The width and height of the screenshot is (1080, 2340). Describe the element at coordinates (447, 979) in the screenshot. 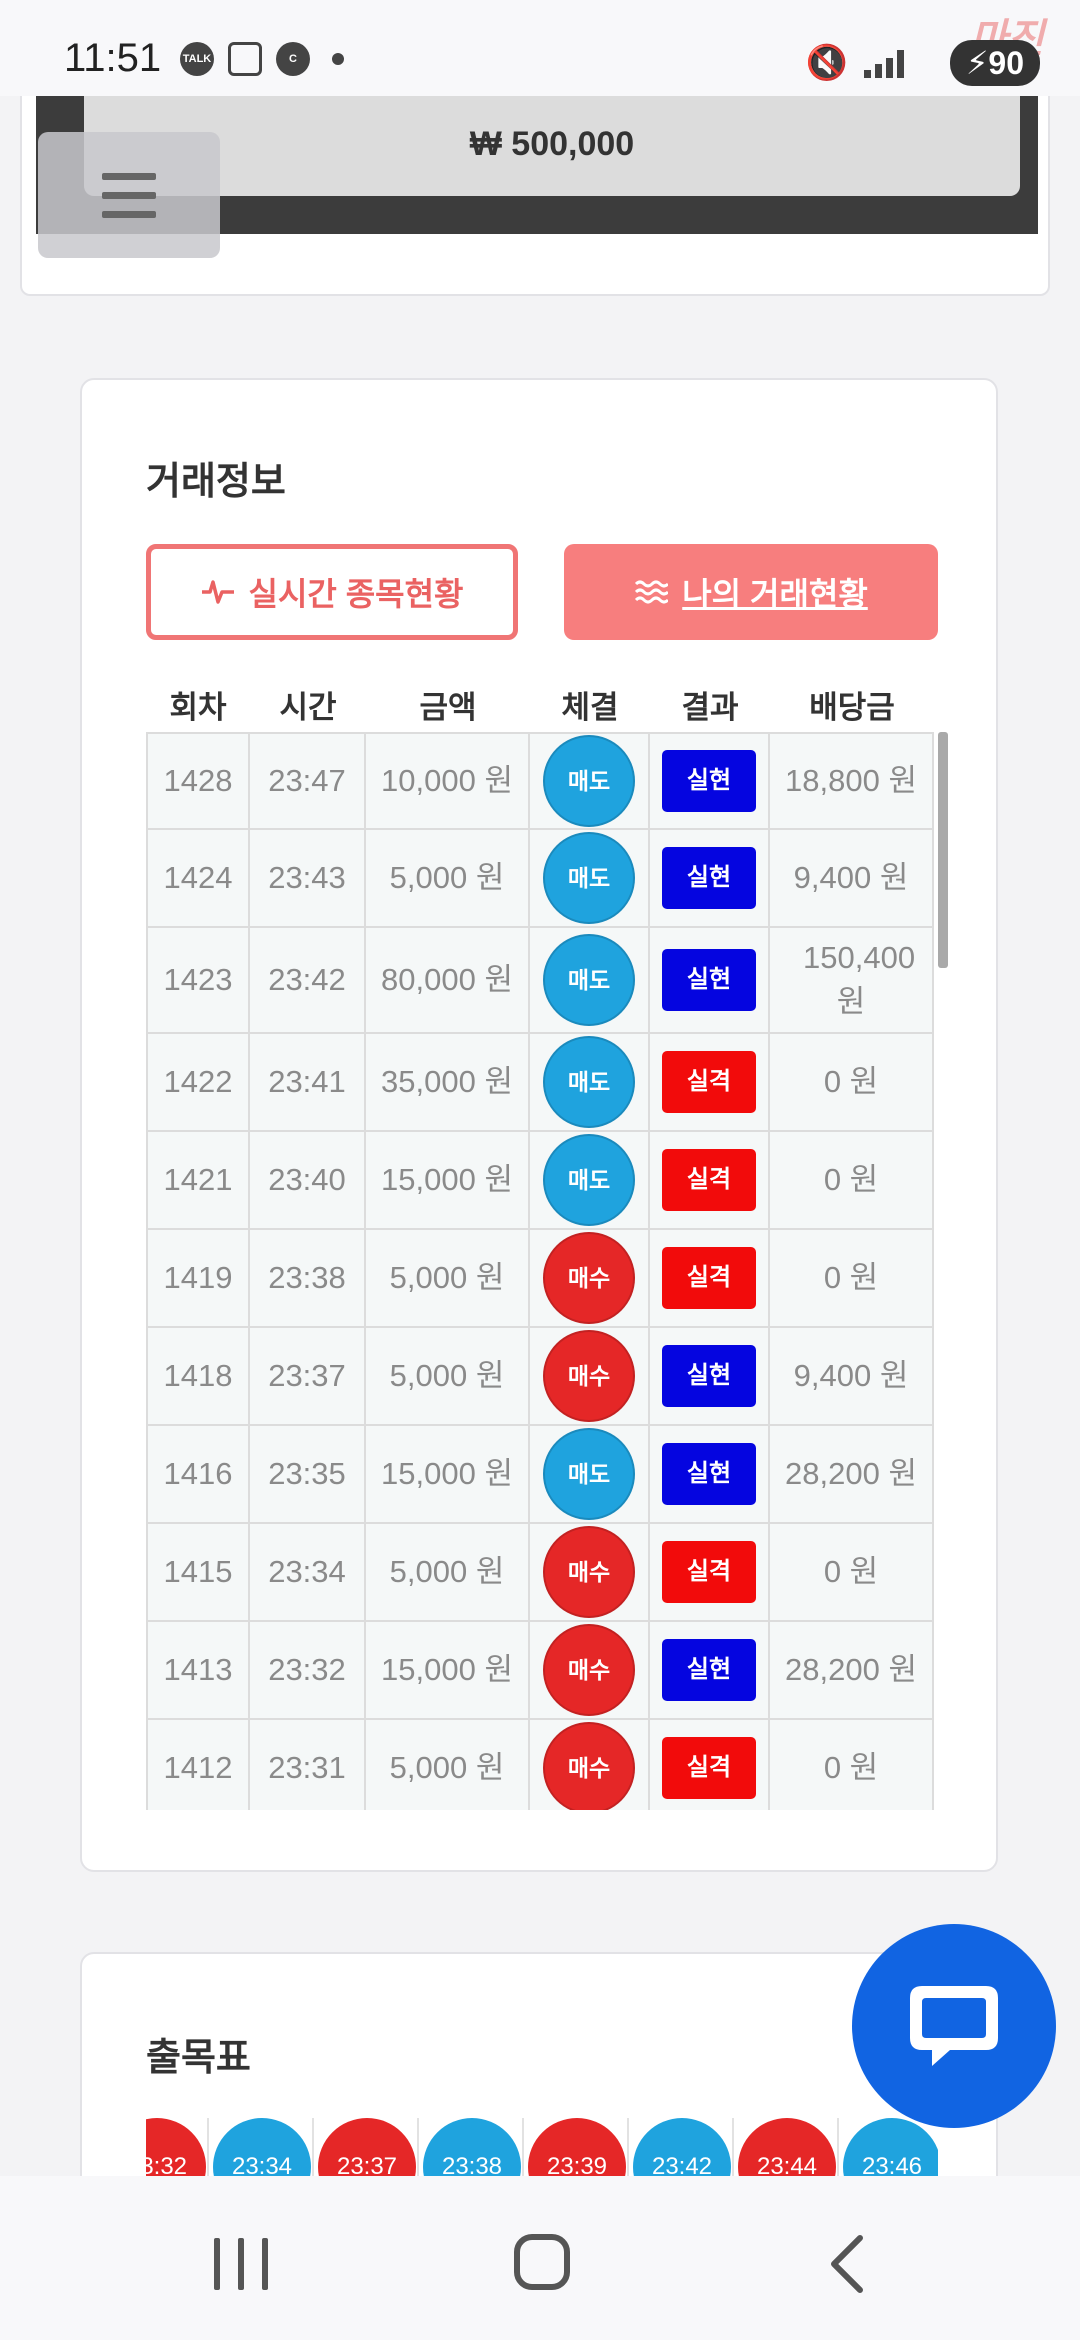

I see `amount-value: 80,000 원` at that location.